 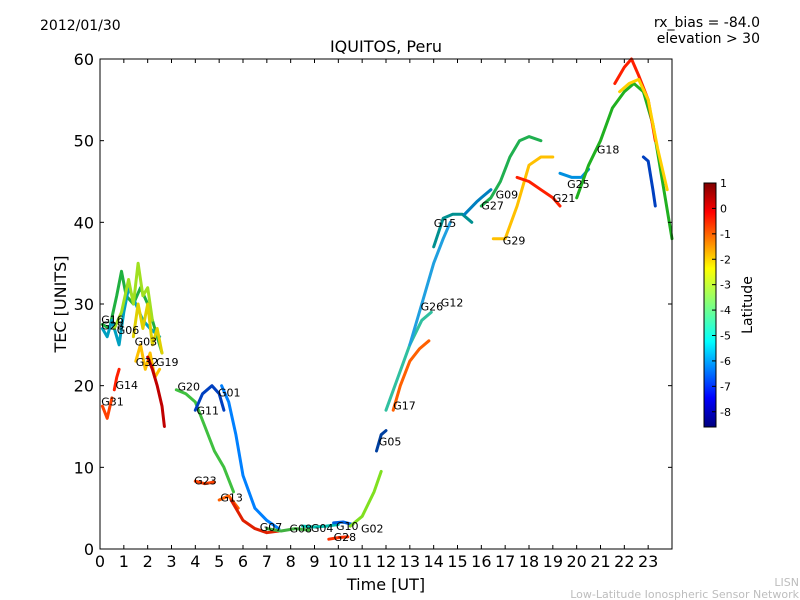 What do you see at coordinates (208, 410) in the screenshot?
I see `sat-label-g11-10: G11` at bounding box center [208, 410].